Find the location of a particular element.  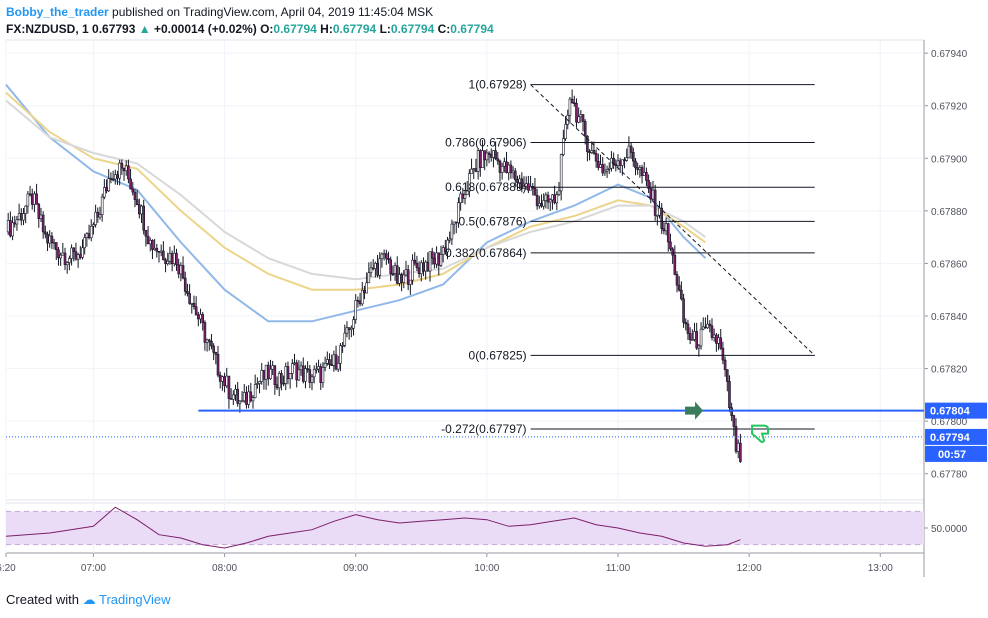

tradingview-brand: TradingView is located at coordinates (135, 599).